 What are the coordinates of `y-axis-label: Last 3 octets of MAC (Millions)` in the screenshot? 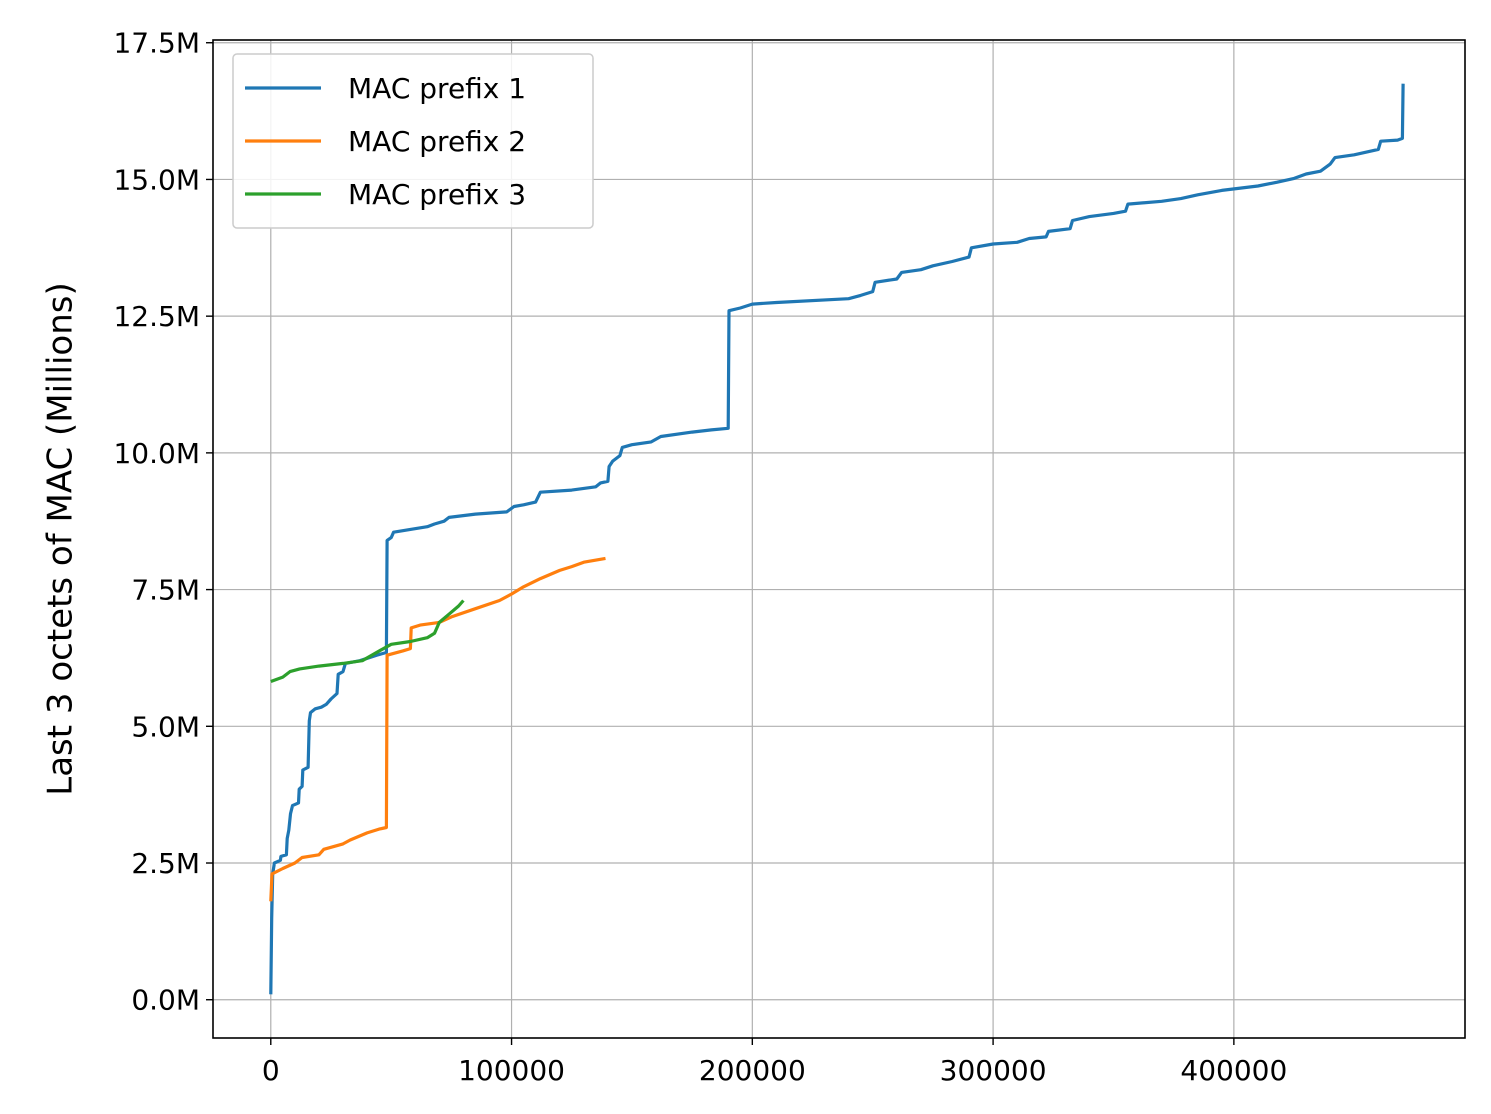 It's located at (61, 539).